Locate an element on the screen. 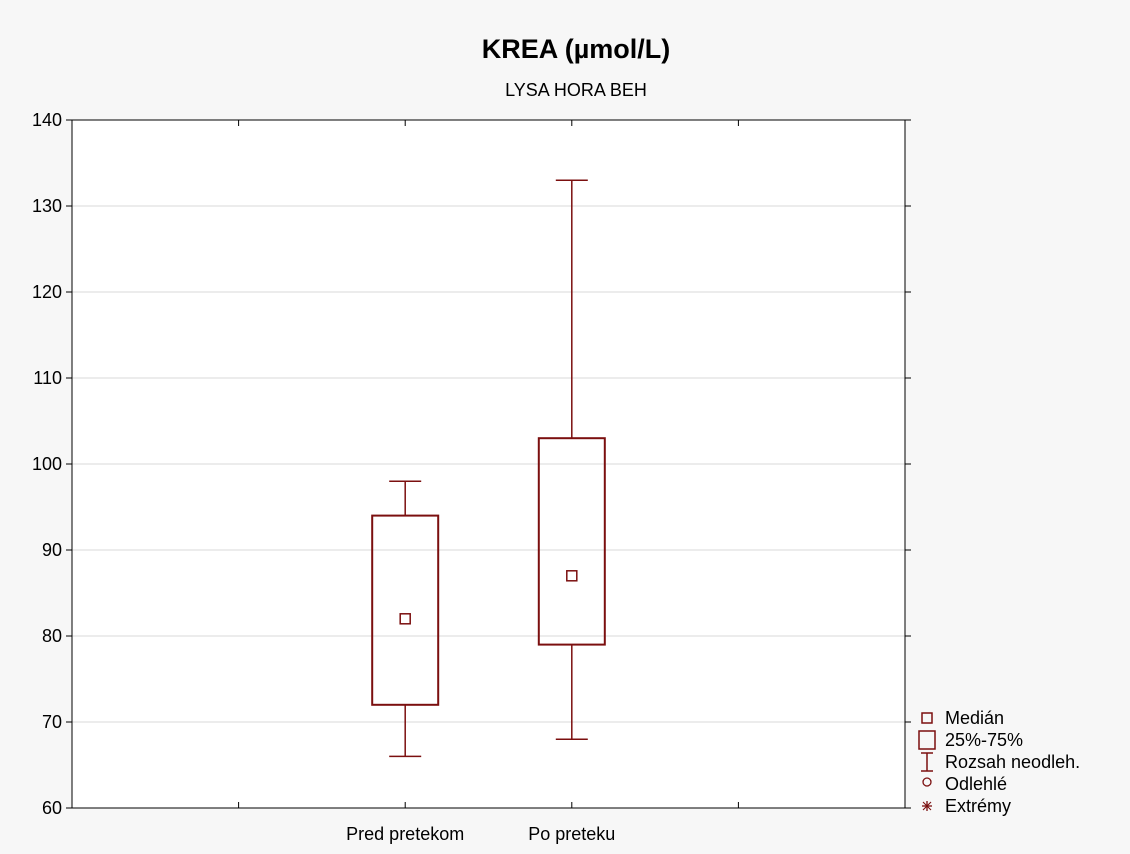 The width and height of the screenshot is (1130, 854). x-tick-label: Pred pretekom is located at coordinates (405, 834).